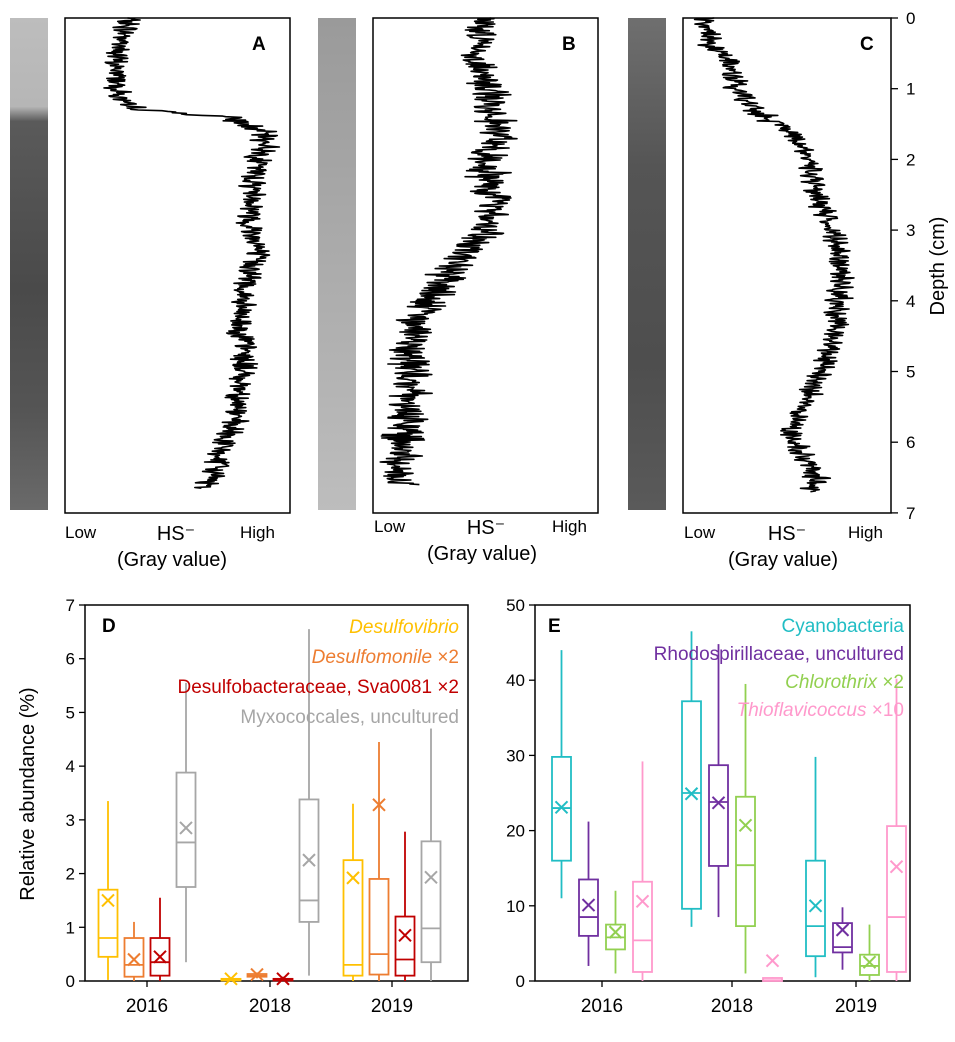 Image resolution: width=955 pixels, height=1042 pixels. Describe the element at coordinates (70, 874) in the screenshot. I see `y-tick-label: 2` at that location.